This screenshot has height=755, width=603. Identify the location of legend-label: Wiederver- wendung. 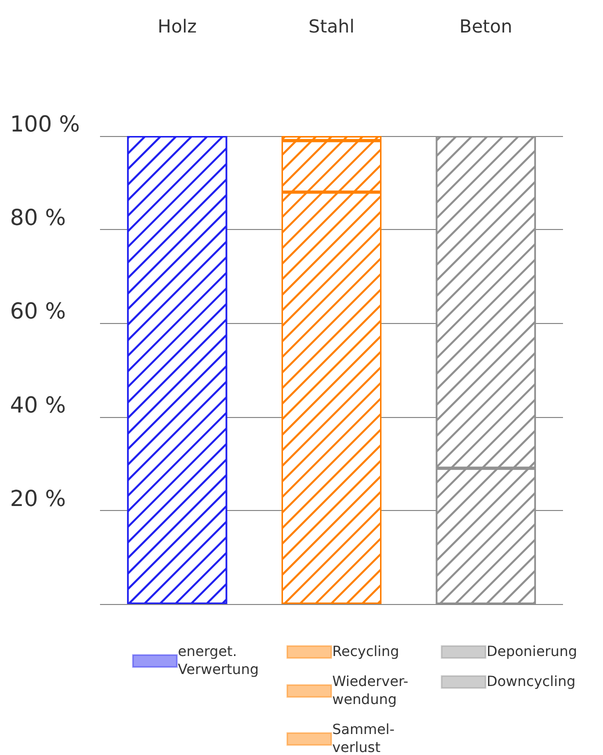
(370, 691).